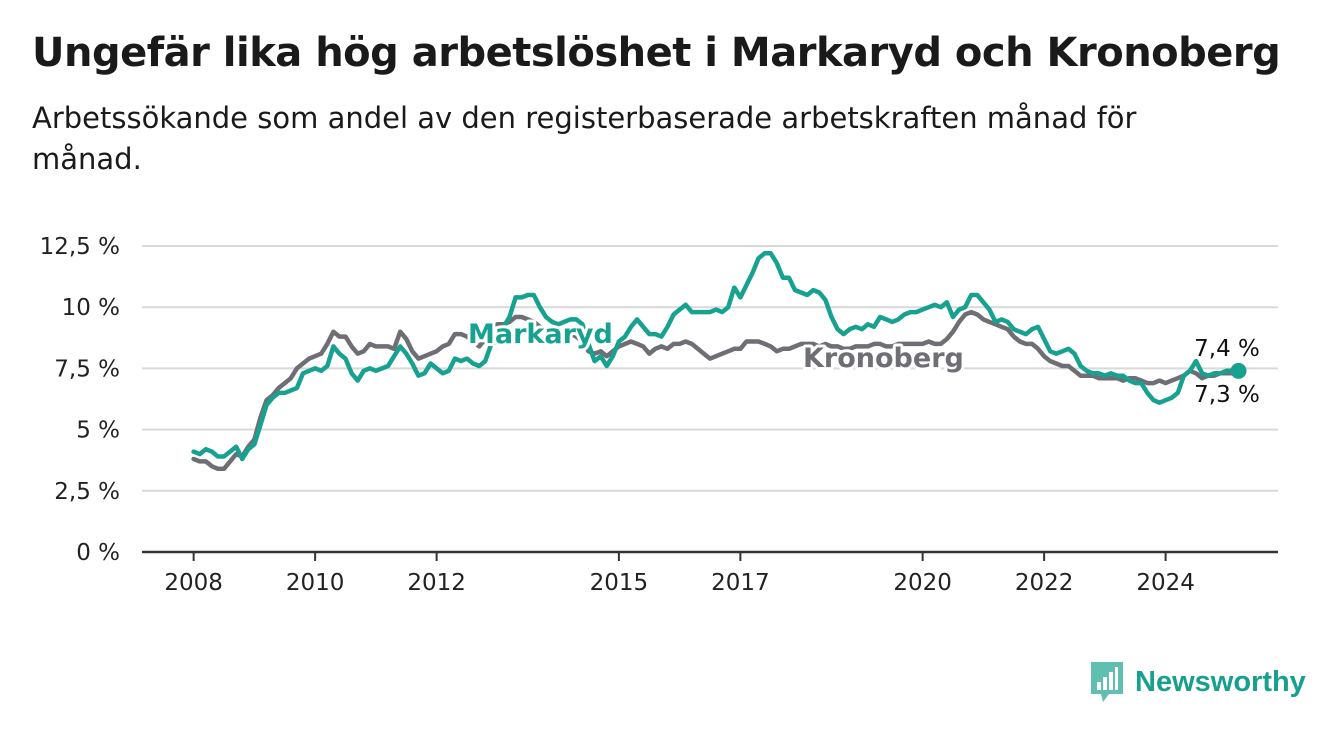 Image resolution: width=1340 pixels, height=734 pixels. Describe the element at coordinates (98, 431) in the screenshot. I see `y-tick-label: 5 %` at that location.